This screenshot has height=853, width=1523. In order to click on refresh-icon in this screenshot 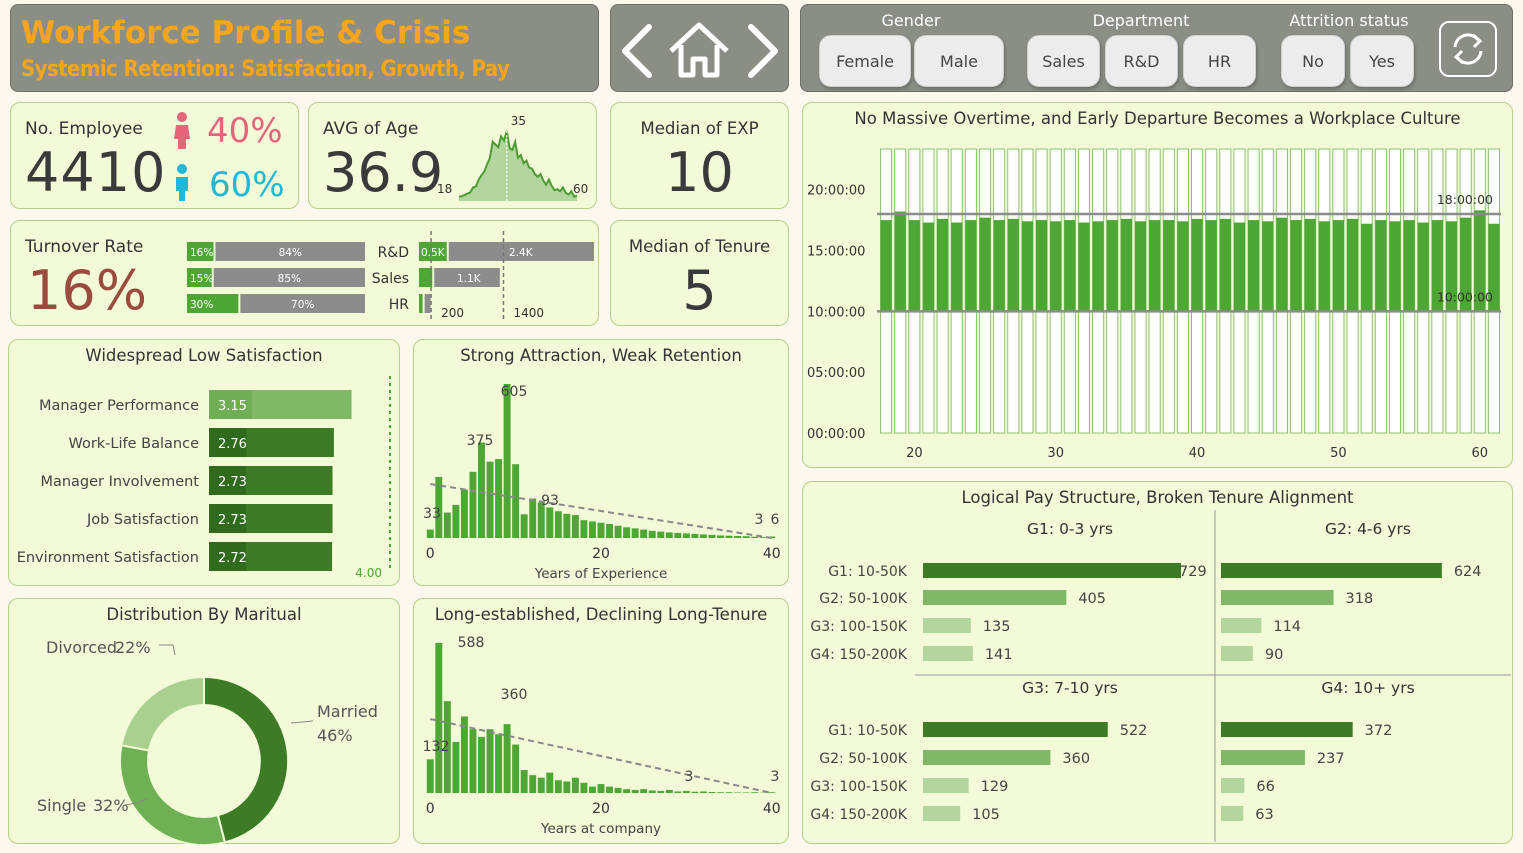, I will do `click(1468, 49)`.